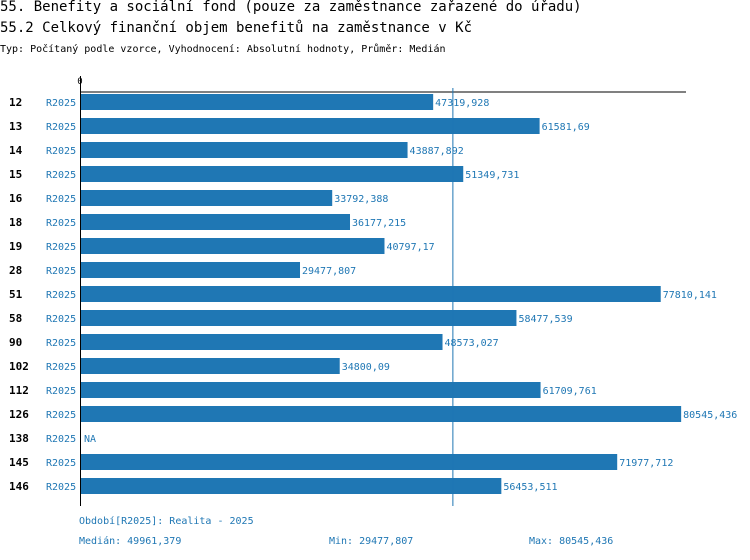 This screenshot has width=750, height=560. What do you see at coordinates (16, 294) in the screenshot?
I see `category-label: 51` at bounding box center [16, 294].